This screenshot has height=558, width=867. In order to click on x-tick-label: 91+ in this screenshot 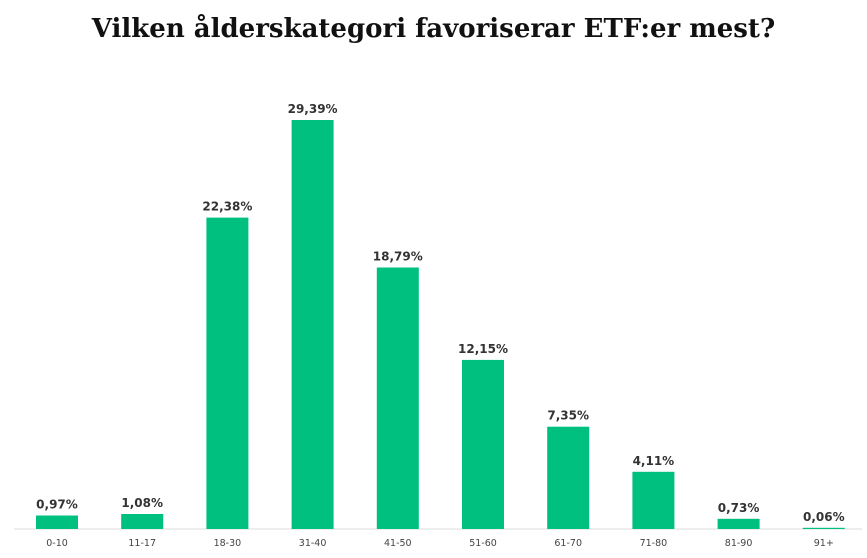, I will do `click(824, 543)`.